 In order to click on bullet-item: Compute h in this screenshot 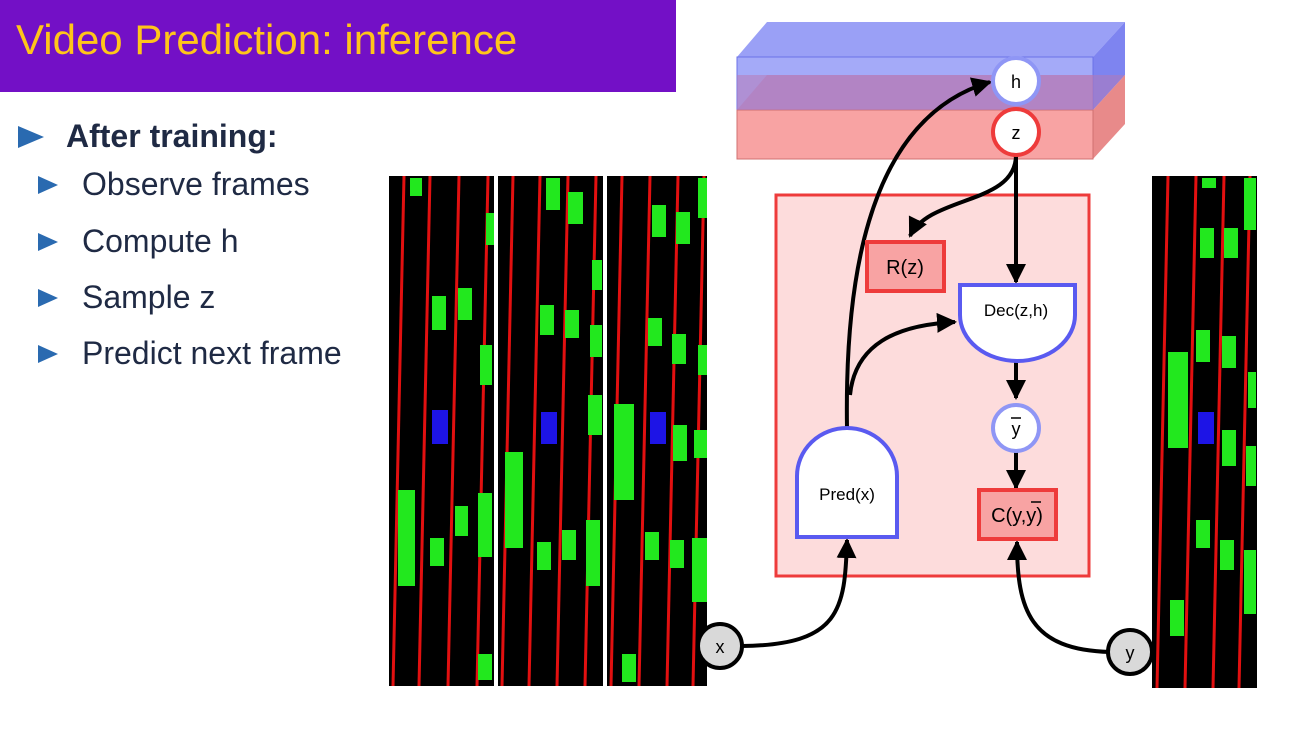, I will do `click(138, 241)`.